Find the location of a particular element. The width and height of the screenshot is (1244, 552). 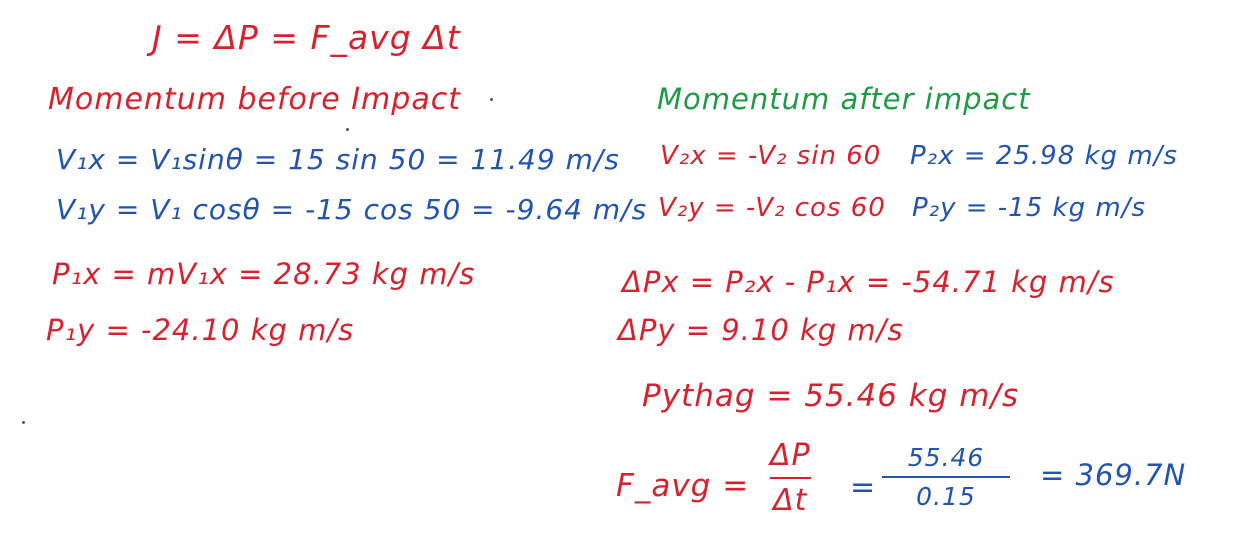

fraction-value-denominator: 0.15 is located at coordinates (946, 496).